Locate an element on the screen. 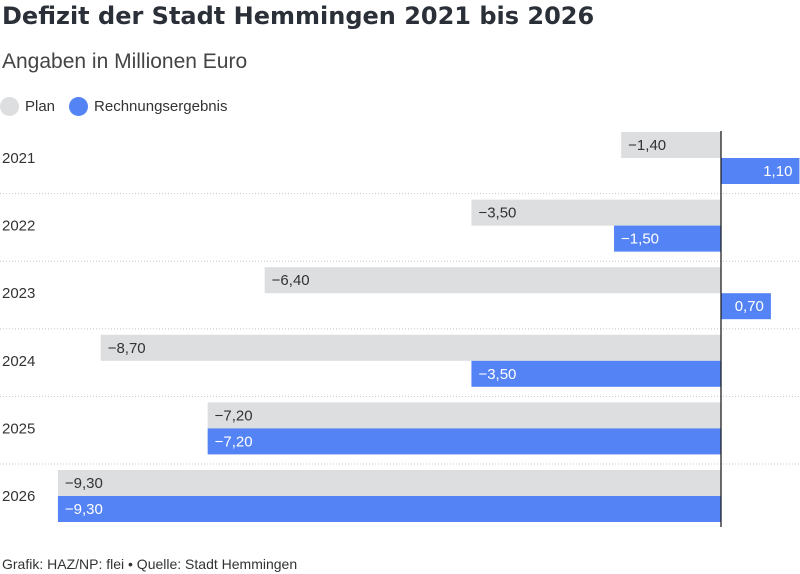 This screenshot has width=800, height=574. legend-swatch-rechnungsergebnis is located at coordinates (79, 106).